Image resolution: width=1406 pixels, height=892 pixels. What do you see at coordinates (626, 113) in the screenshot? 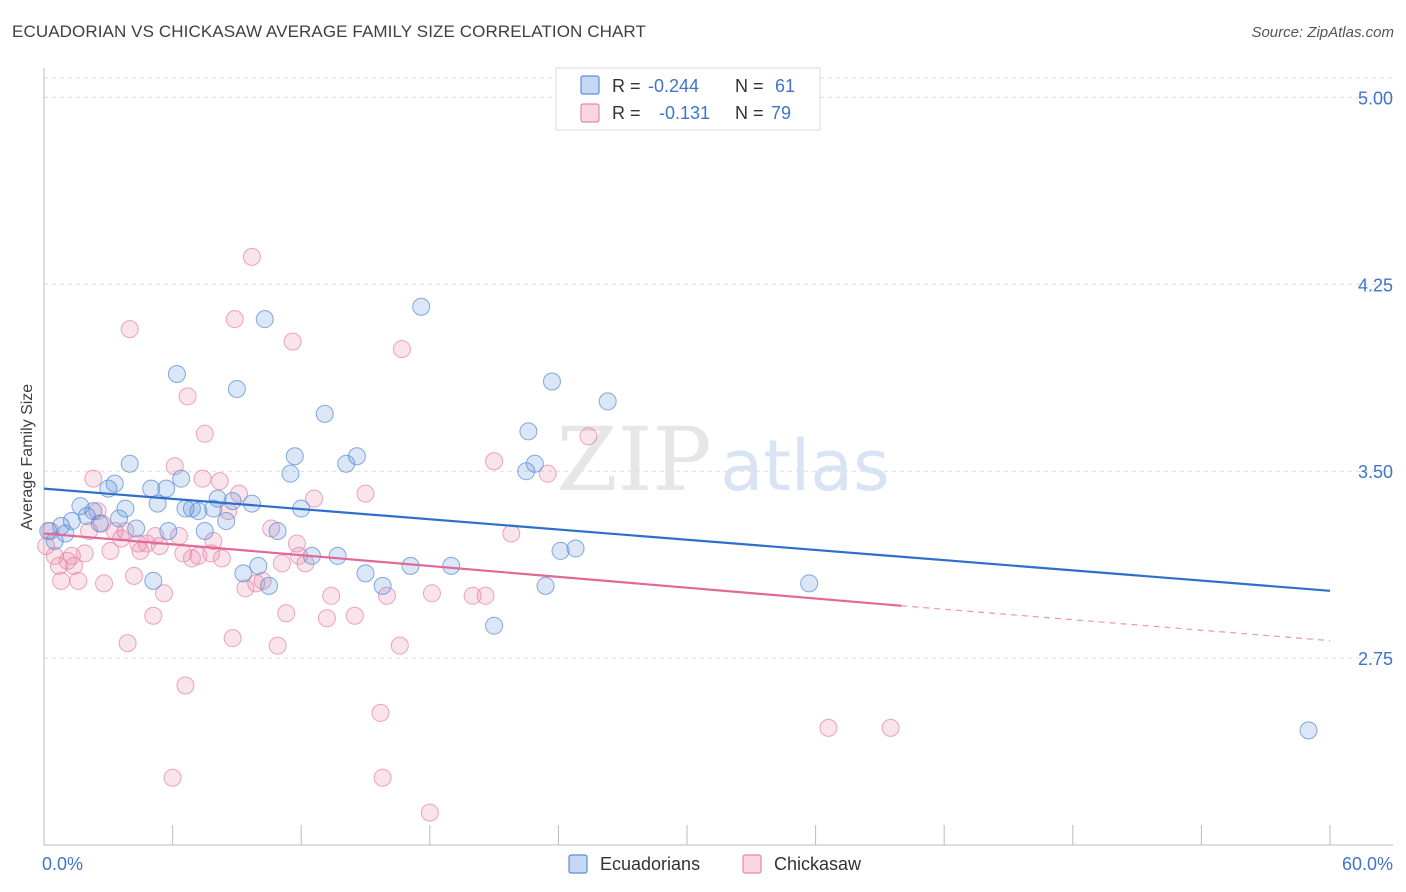
I see `legend-r-label-2: R =` at bounding box center [626, 113].